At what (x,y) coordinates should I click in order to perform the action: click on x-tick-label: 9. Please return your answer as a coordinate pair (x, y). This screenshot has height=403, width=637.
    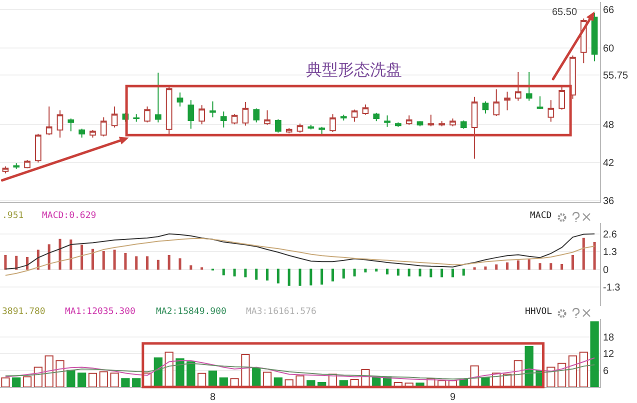
    Looking at the image, I should click on (453, 397).